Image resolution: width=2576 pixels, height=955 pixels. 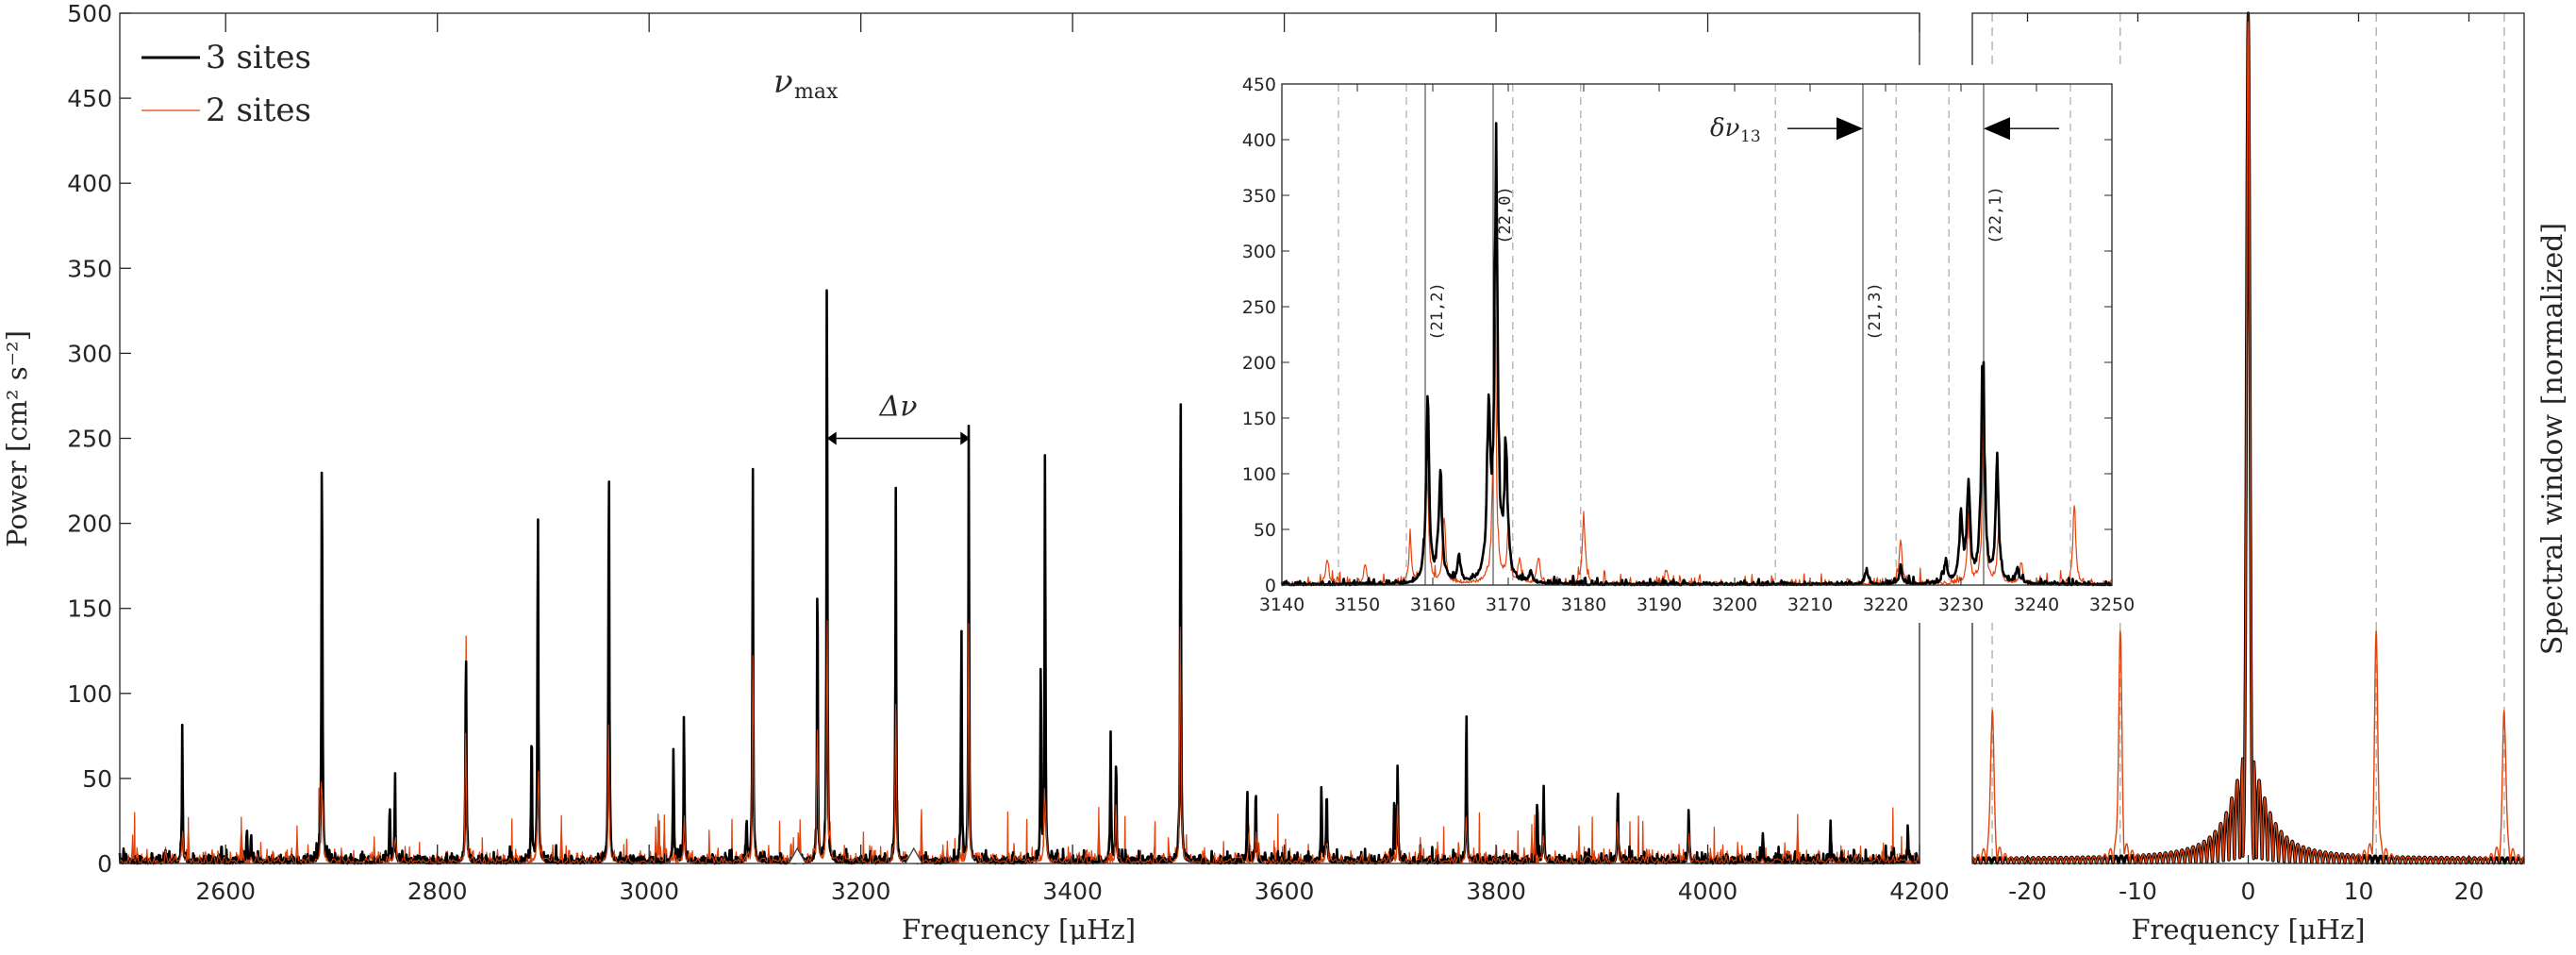 I want to click on numax-label: ν, so click(x=783, y=82).